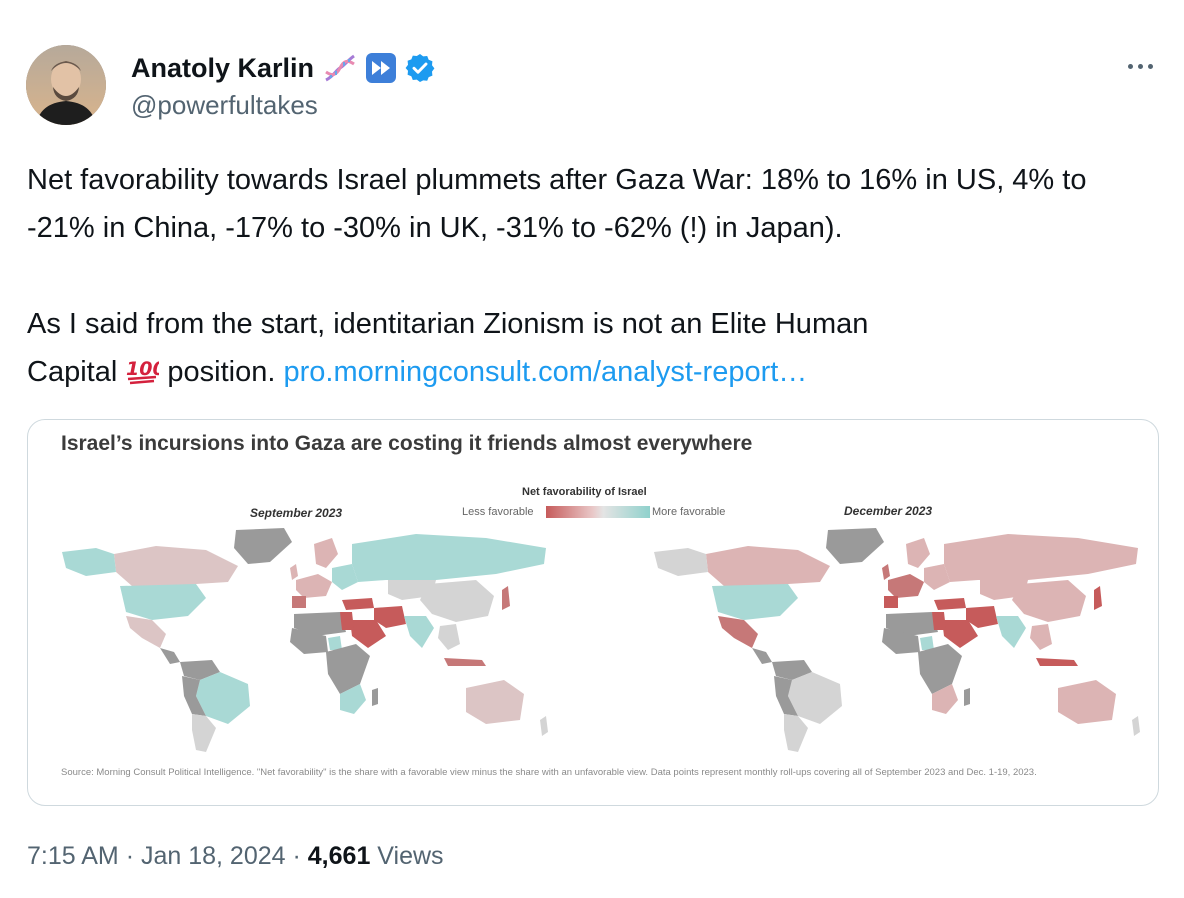  I want to click on tweet-time: 7:15 AM, so click(73, 856).